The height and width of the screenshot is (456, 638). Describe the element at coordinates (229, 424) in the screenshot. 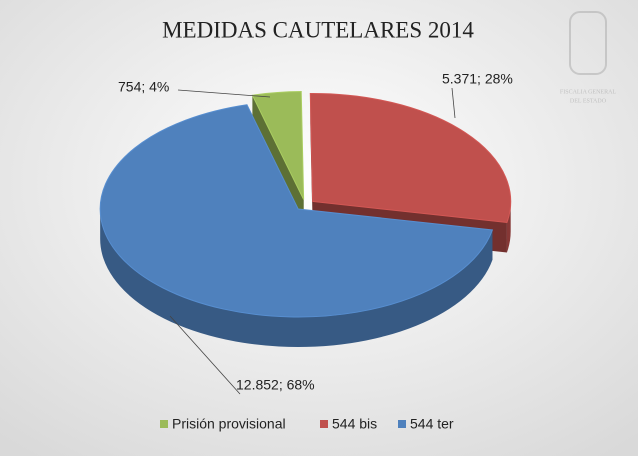

I see `legend-label: Prisión provisional` at that location.